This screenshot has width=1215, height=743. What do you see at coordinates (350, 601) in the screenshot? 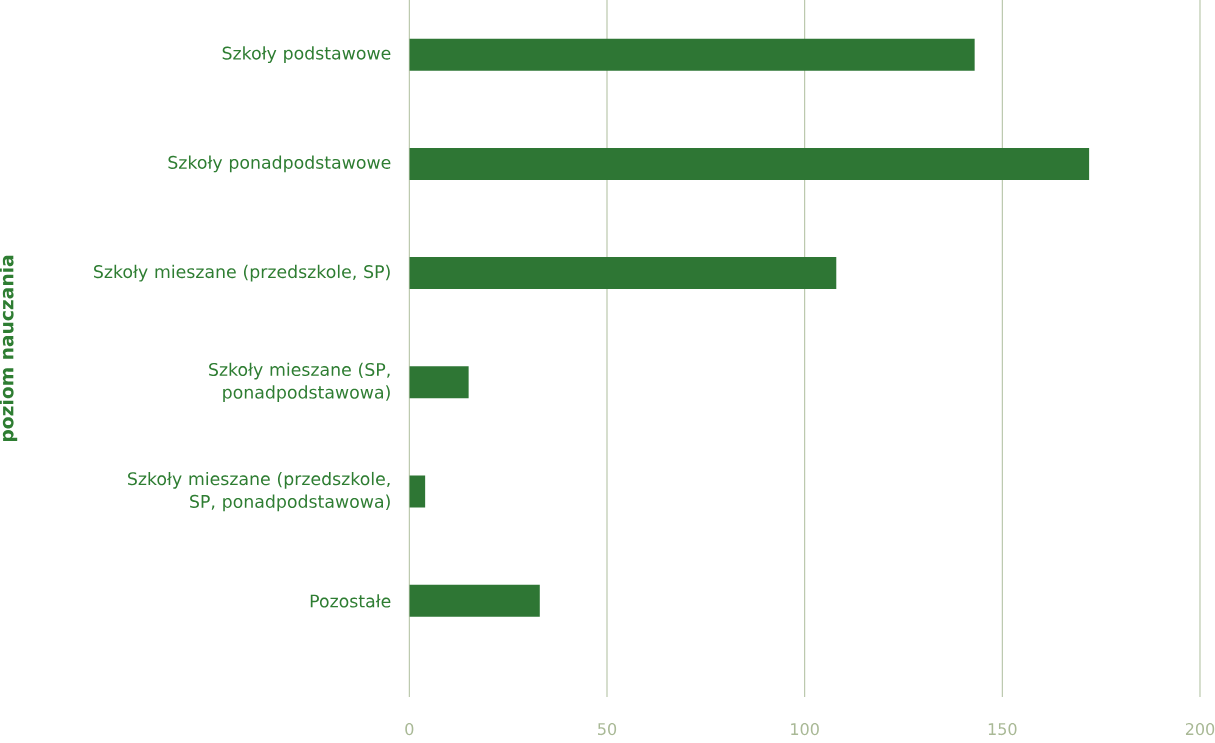
I see `y-tick-label: Pozostałe` at bounding box center [350, 601].